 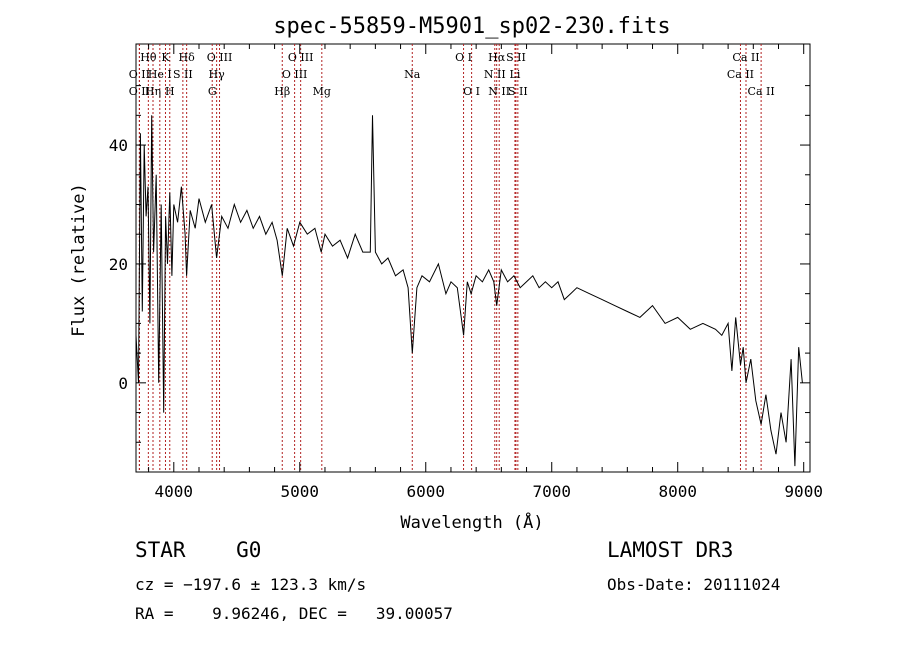 I want to click on ra-dec: RA = 9.96246, DEC = 39.00057, so click(x=294, y=613).